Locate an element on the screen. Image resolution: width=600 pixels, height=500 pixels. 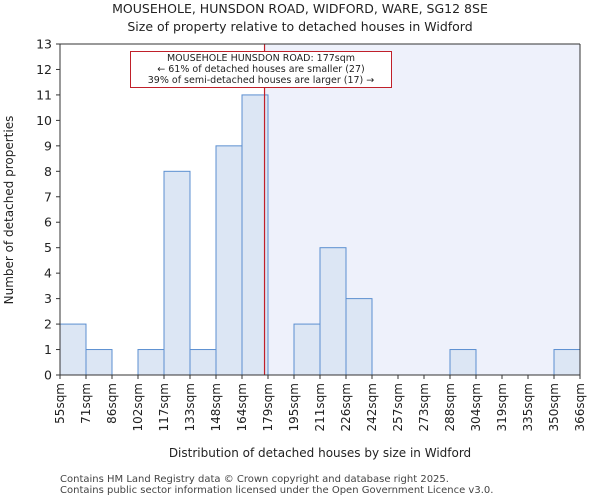
x-tick-label: 148sqm is located at coordinates (216, 407).